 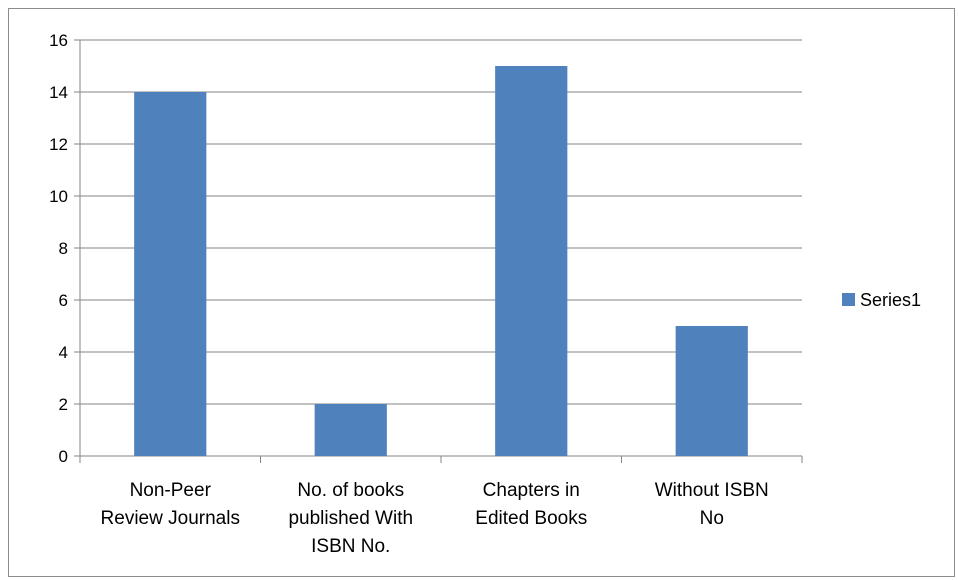 I want to click on y-tick-label: 4, so click(x=63, y=352).